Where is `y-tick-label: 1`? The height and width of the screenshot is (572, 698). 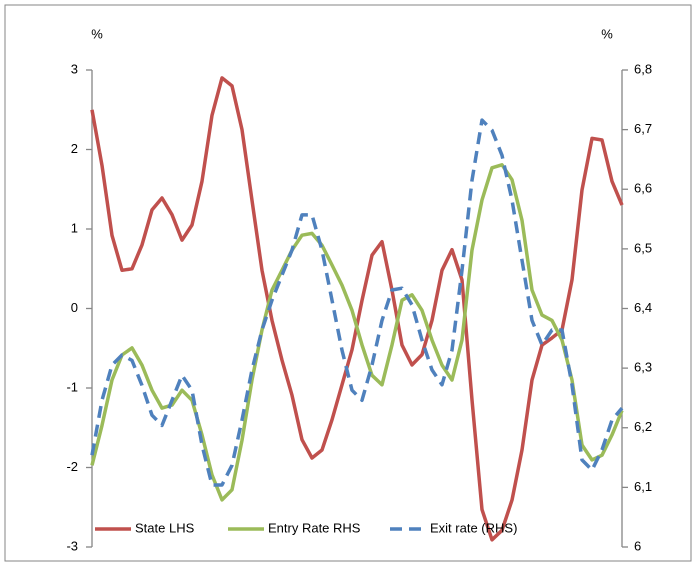
y-tick-label: 1 is located at coordinates (74, 227).